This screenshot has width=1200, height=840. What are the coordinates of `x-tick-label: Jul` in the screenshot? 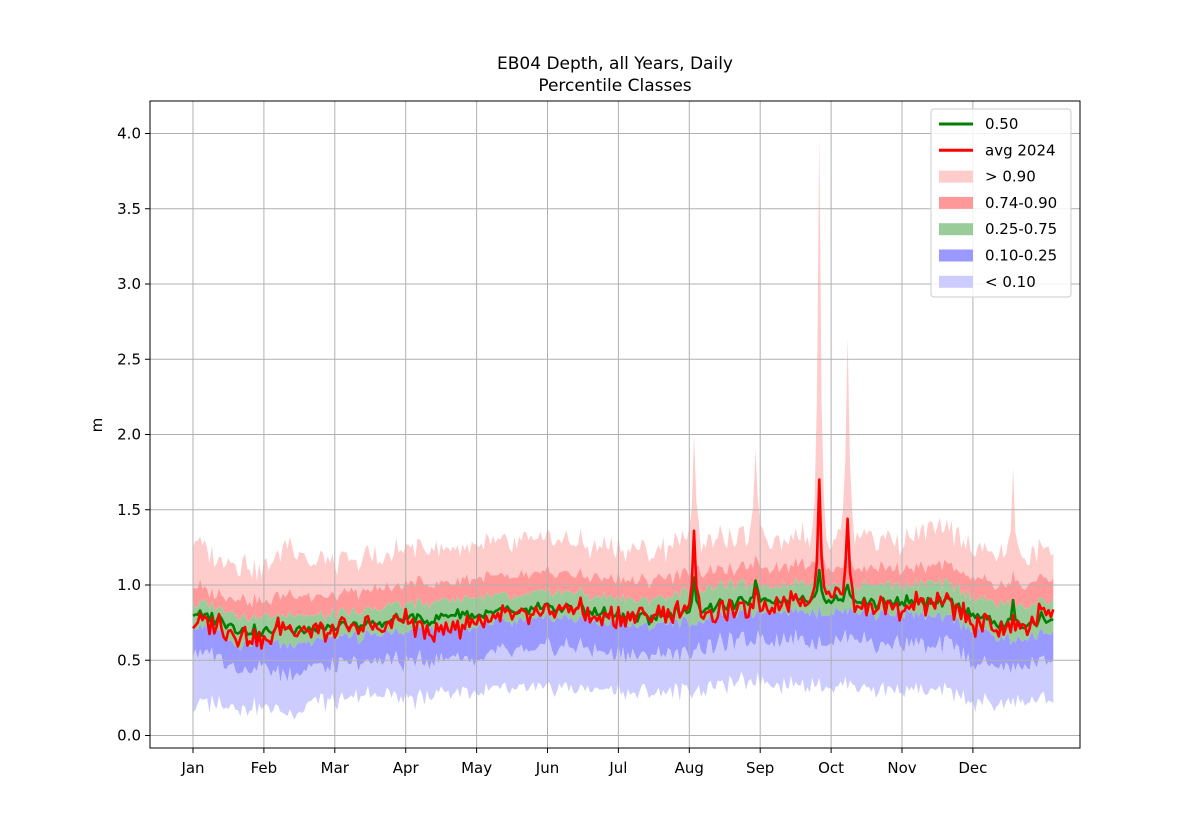 It's located at (617, 768).